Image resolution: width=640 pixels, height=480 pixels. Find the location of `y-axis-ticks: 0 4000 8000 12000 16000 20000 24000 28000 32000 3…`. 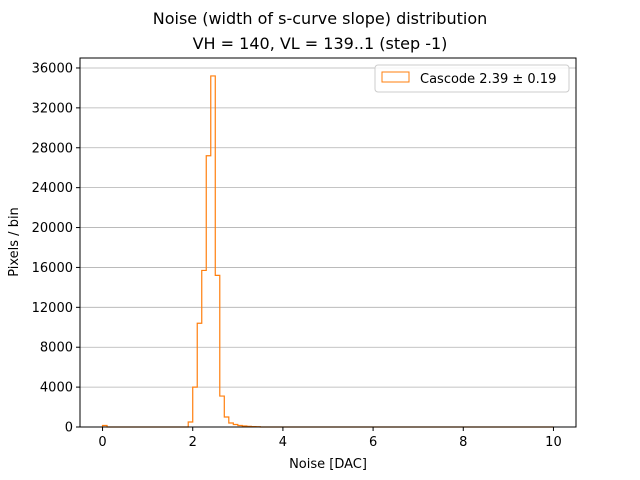

y-axis-ticks: 0 4000 8000 12000 16000 20000 24000 28000 32000 3… is located at coordinates (56, 248).